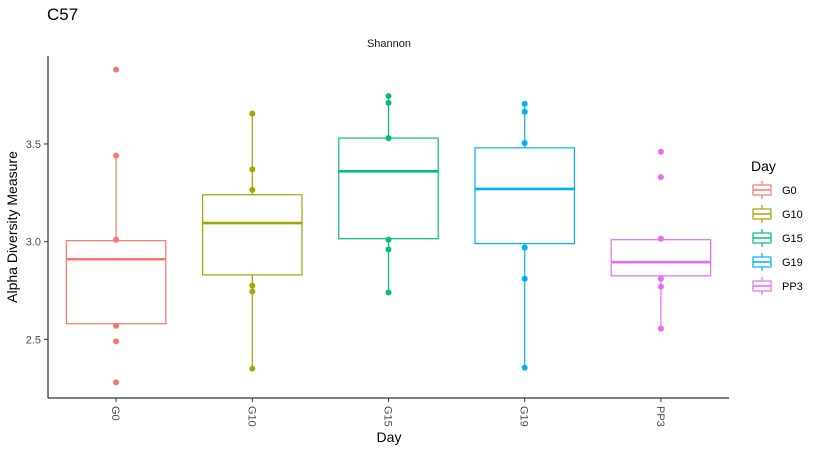 This screenshot has height=452, width=819. I want to click on legend-label: G19, so click(792, 263).